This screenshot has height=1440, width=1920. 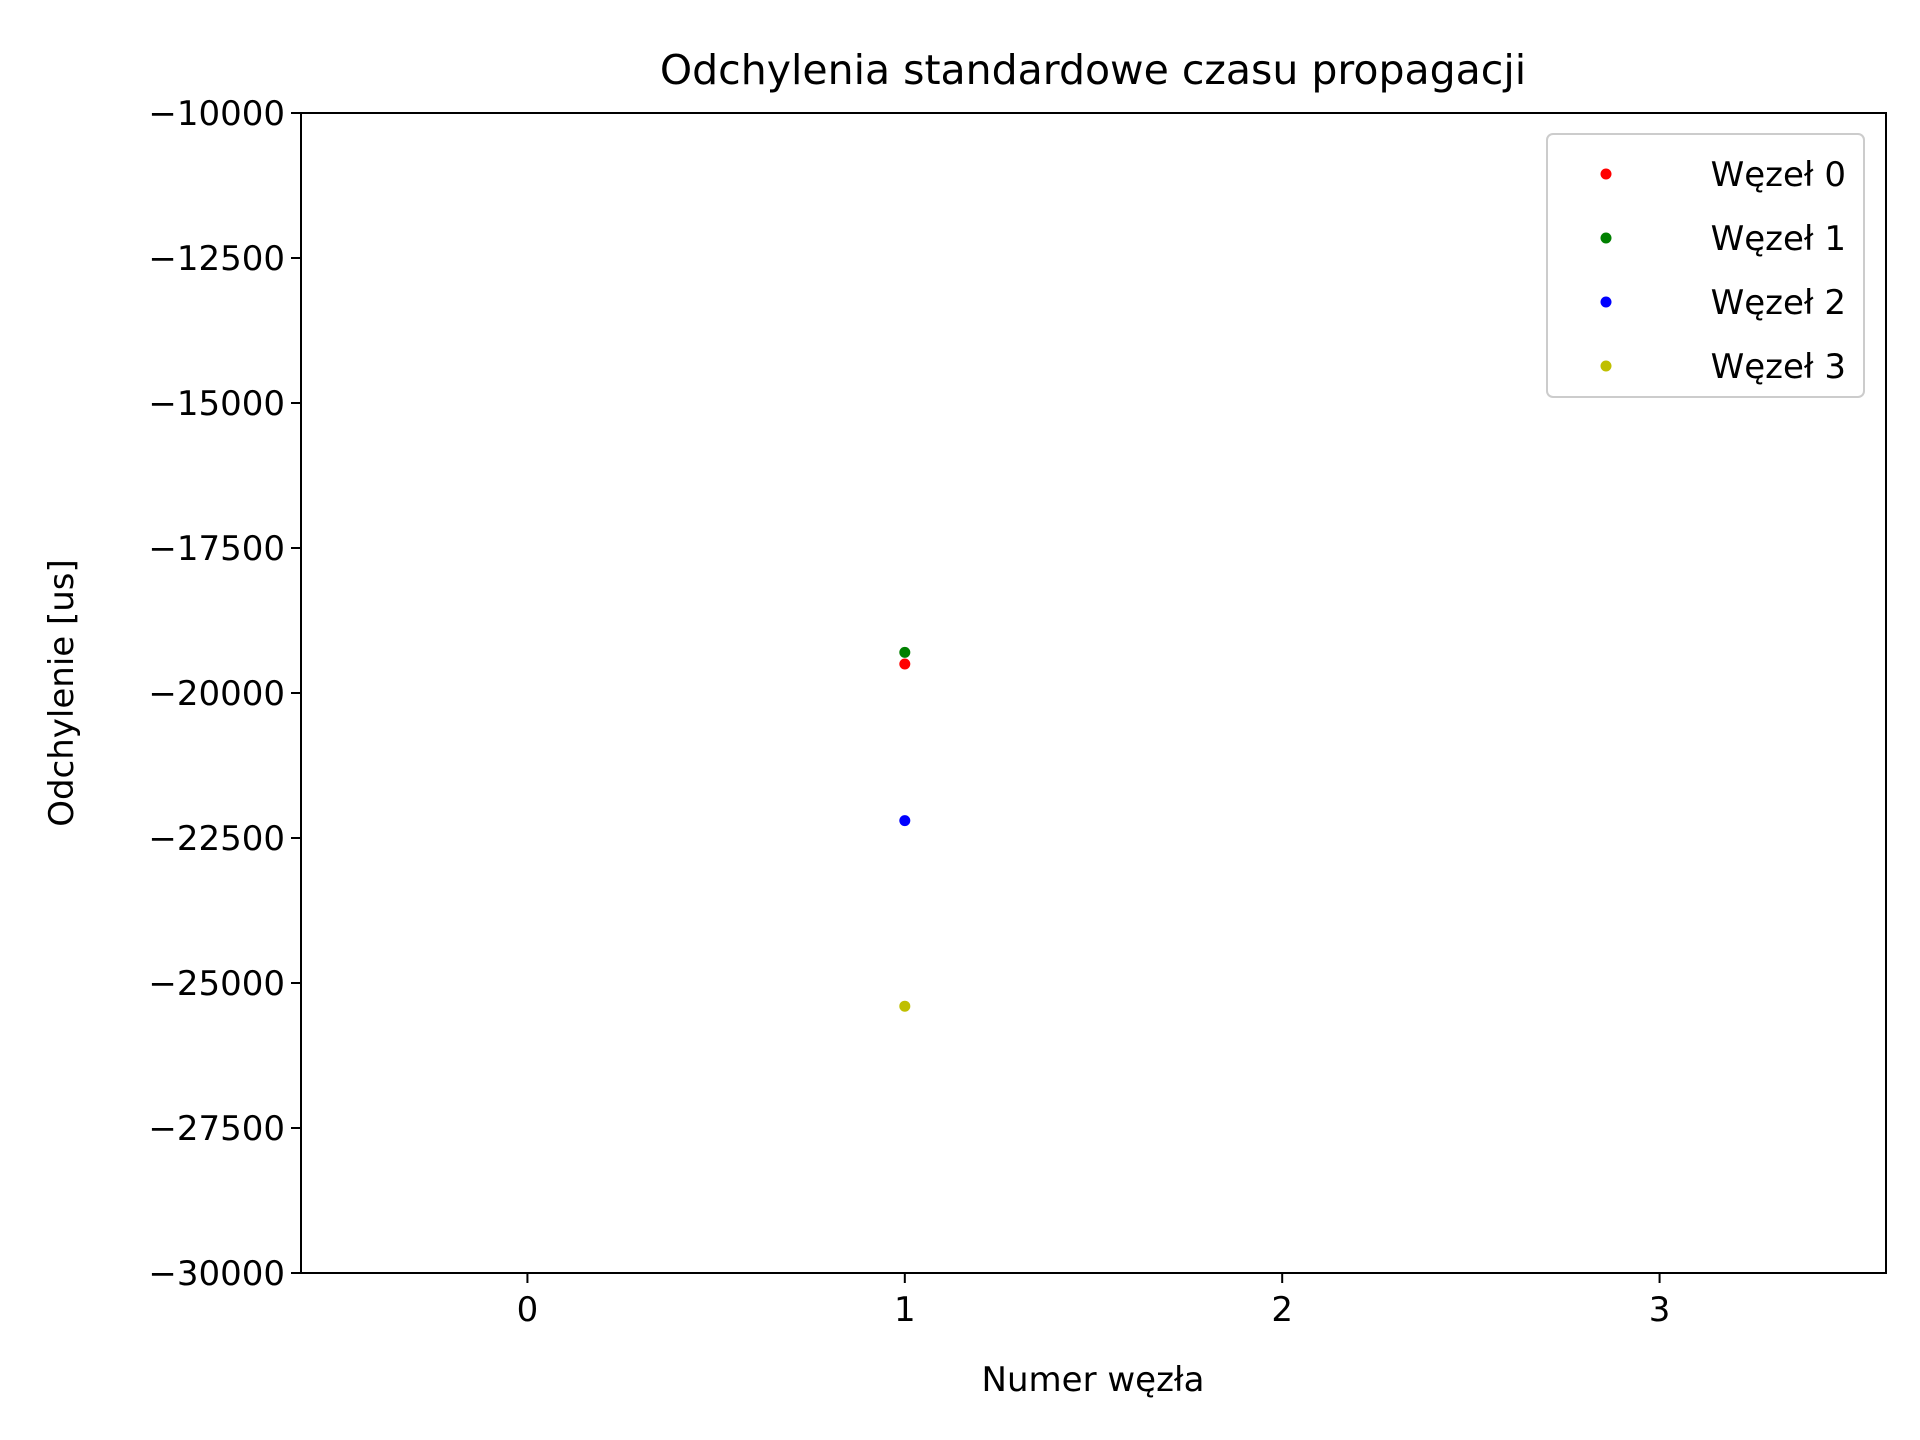 I want to click on x-tick-label: 3, so click(x=1660, y=1310).